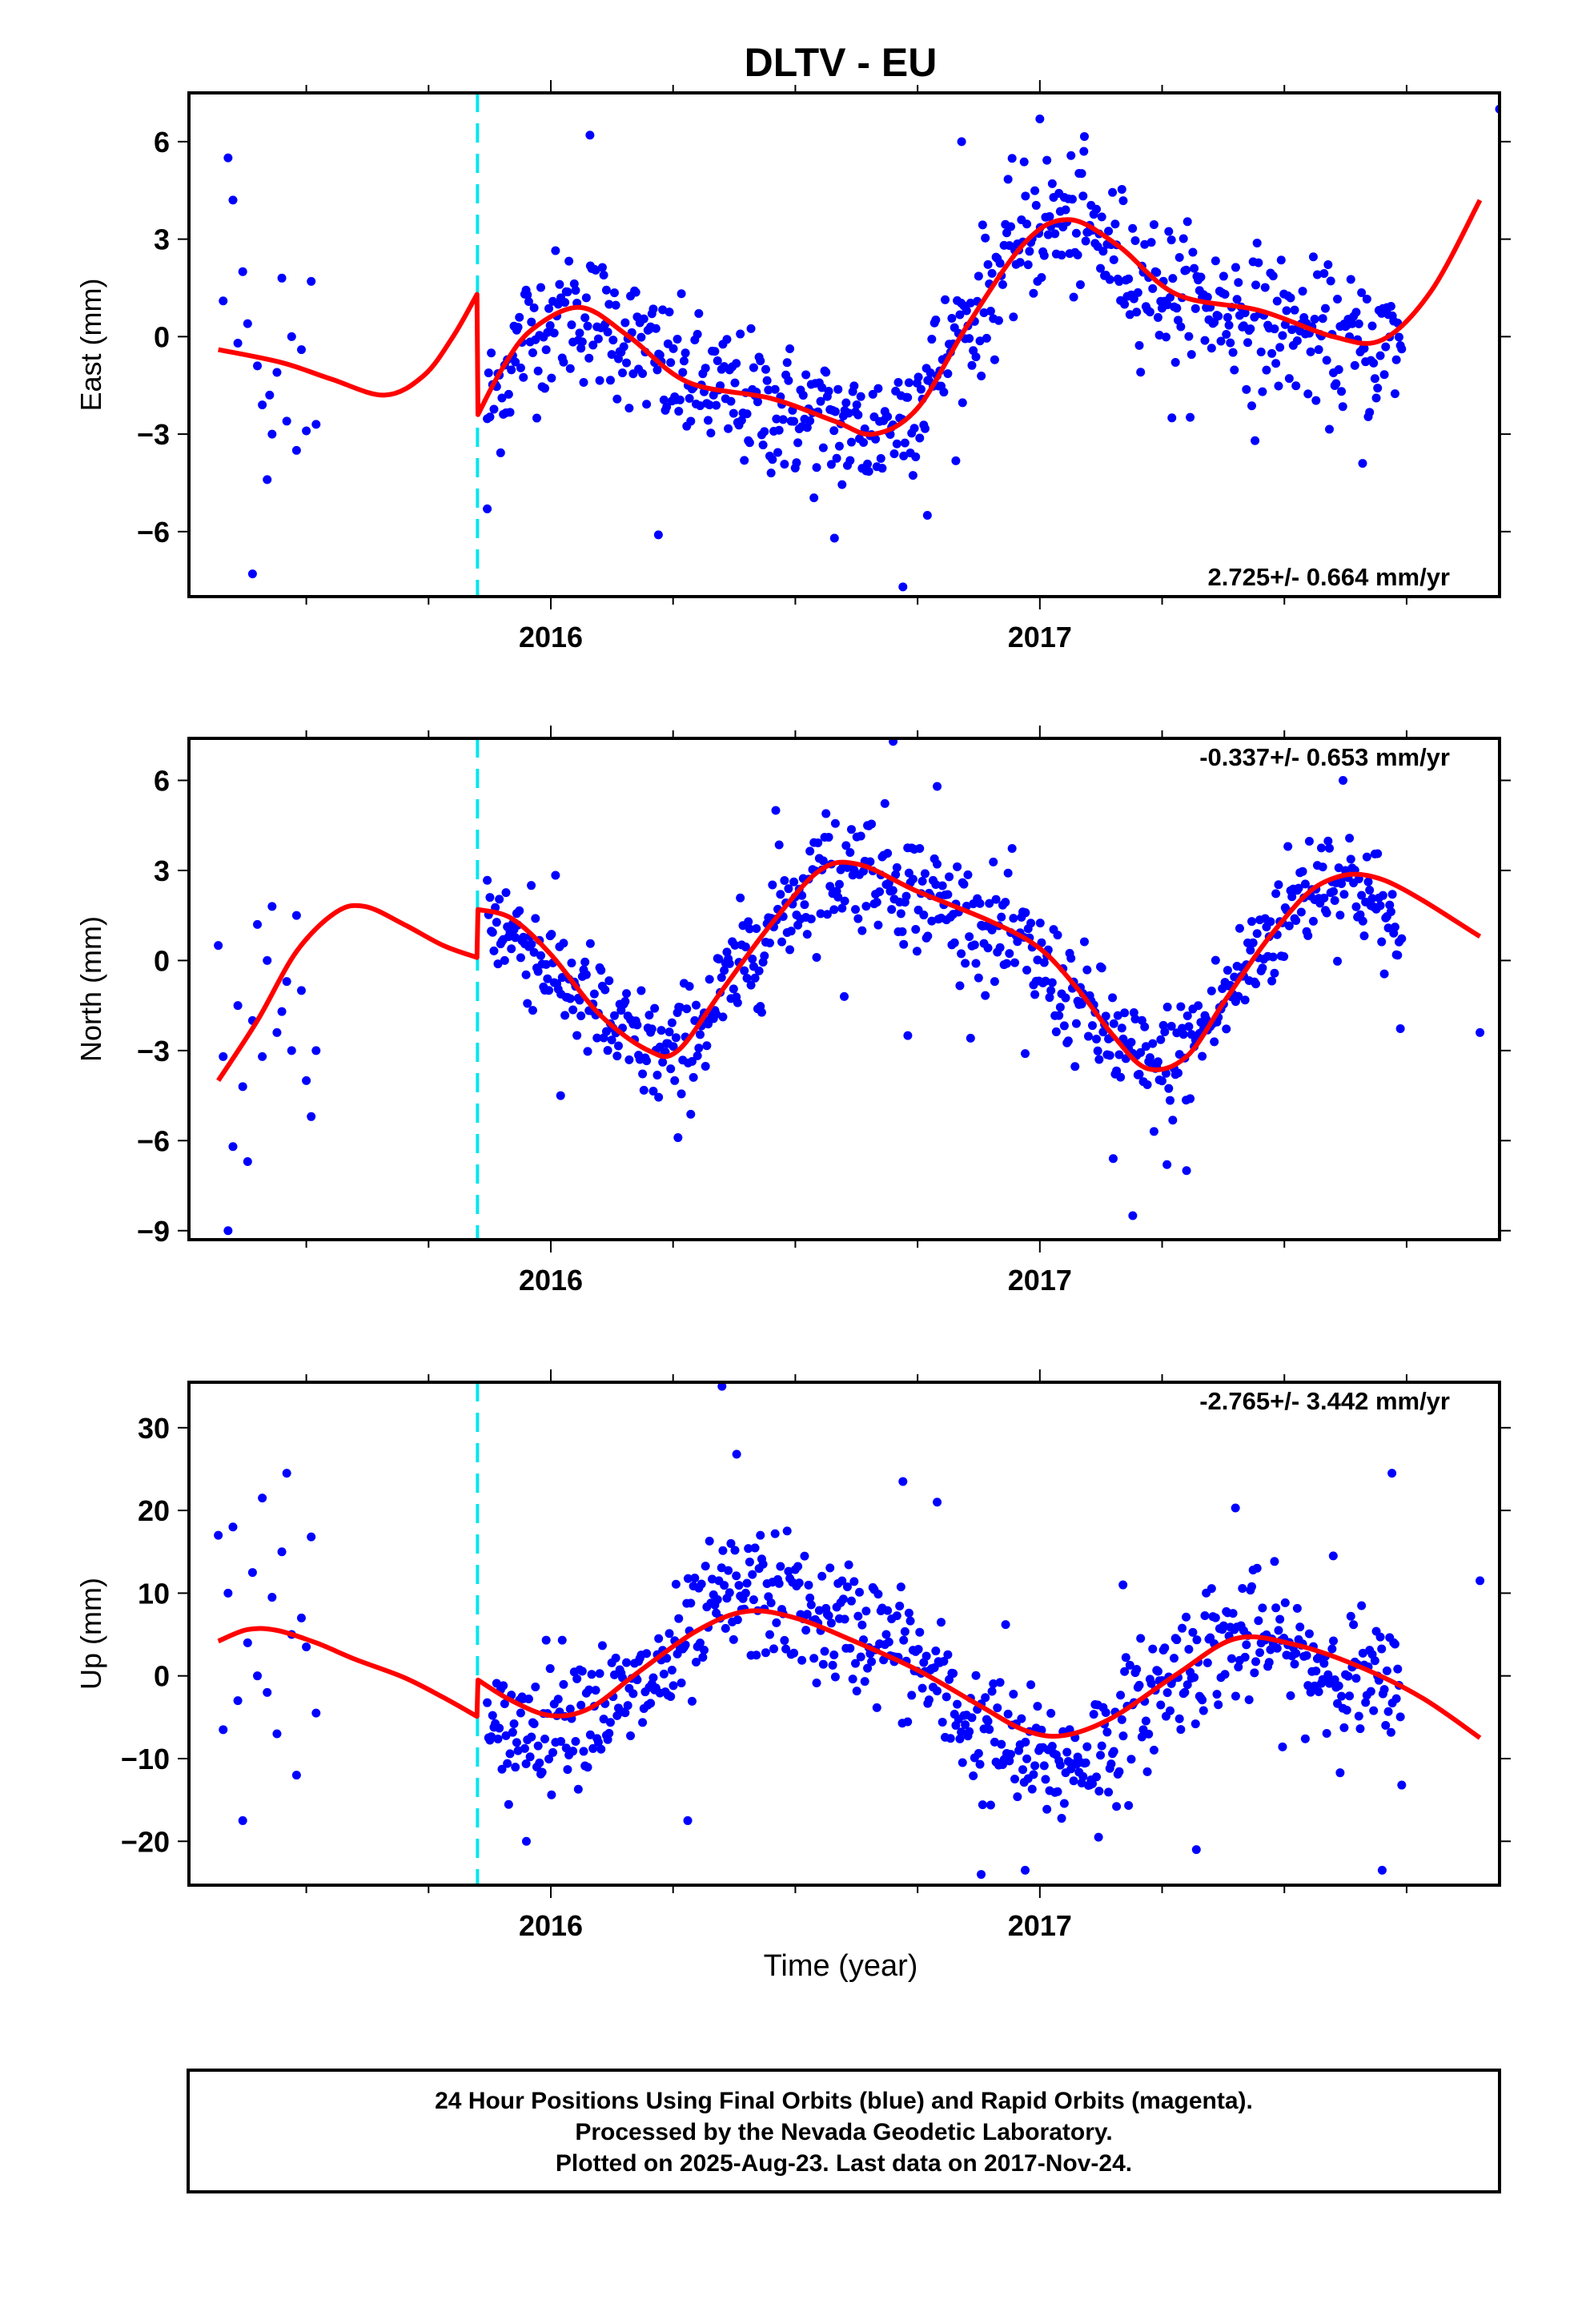  I want to click on y-axis-label: North (mm), so click(91, 989).